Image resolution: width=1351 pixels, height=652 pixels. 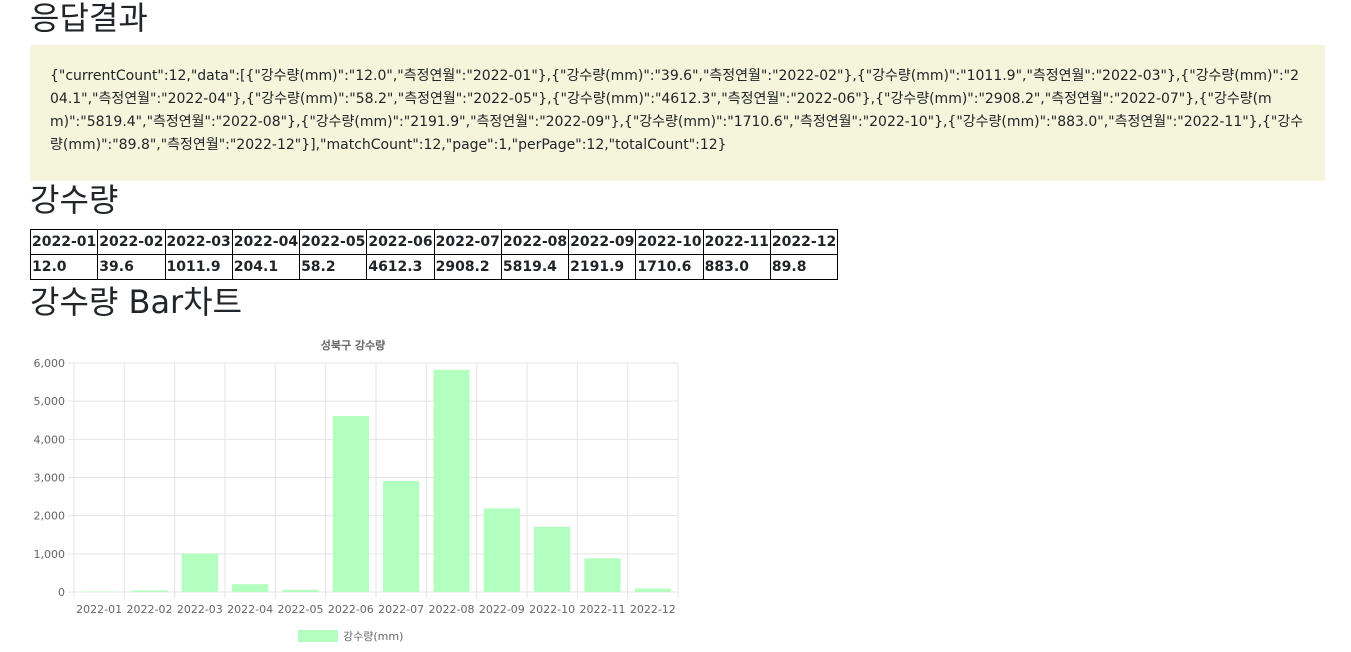 What do you see at coordinates (64, 267) in the screenshot?
I see `table-cell: 12.0` at bounding box center [64, 267].